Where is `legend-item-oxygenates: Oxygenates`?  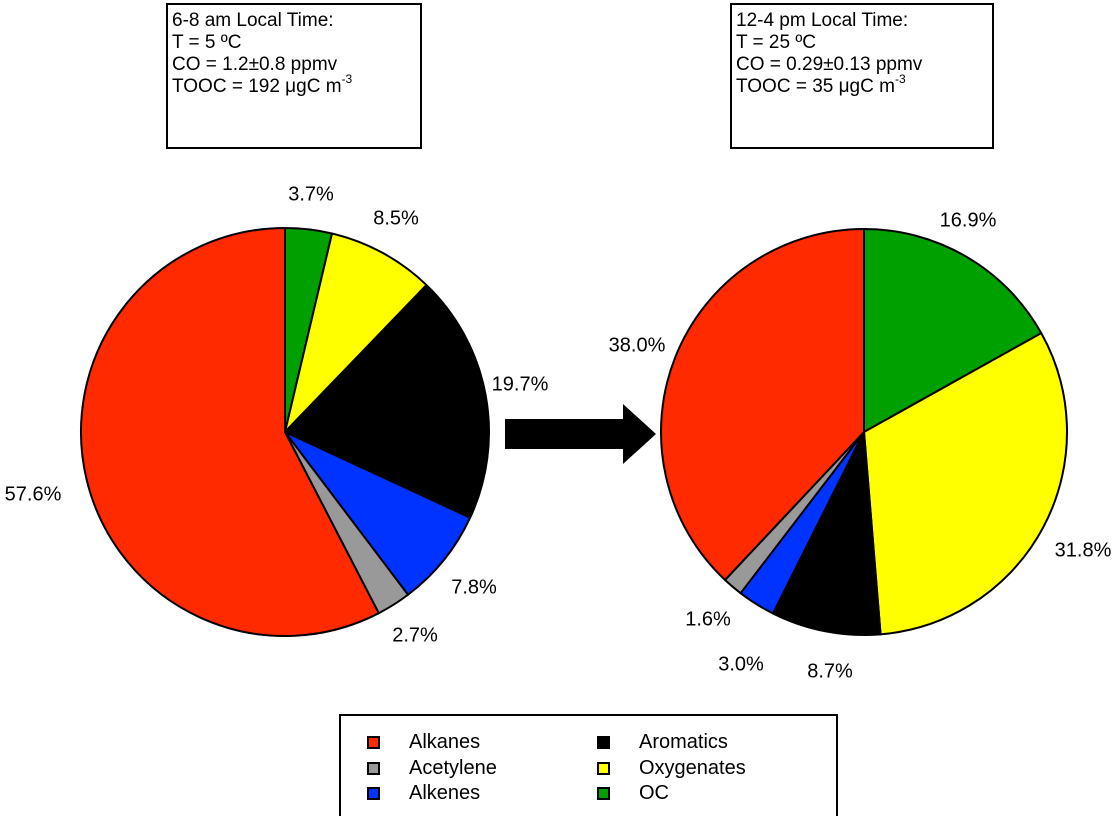 legend-item-oxygenates: Oxygenates is located at coordinates (671, 768).